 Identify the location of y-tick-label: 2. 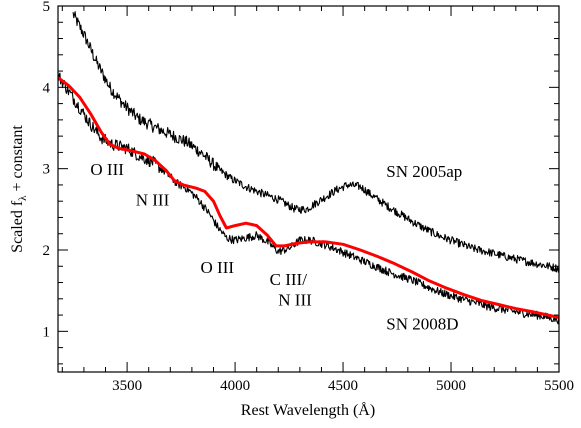
(47, 251).